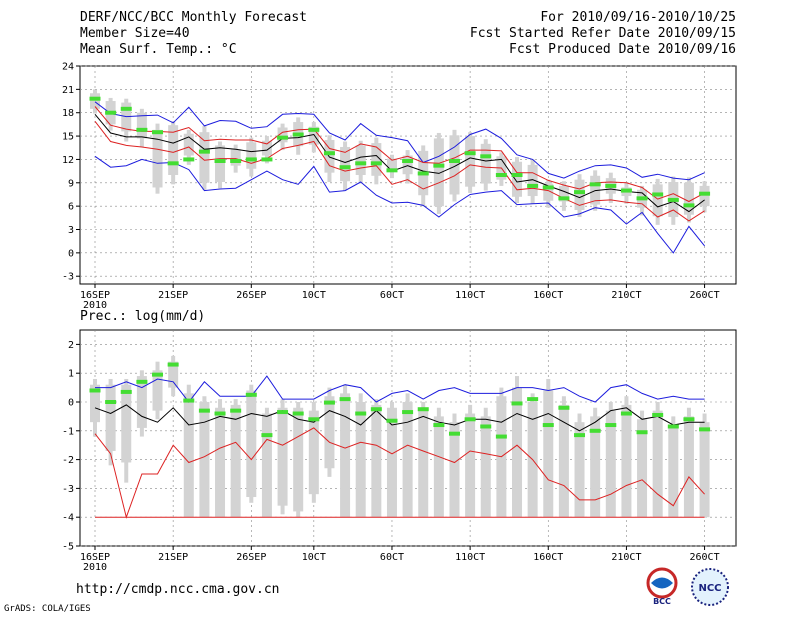 This screenshot has width=800, height=618. I want to click on x-tick-label: 16SEP, so click(95, 557).